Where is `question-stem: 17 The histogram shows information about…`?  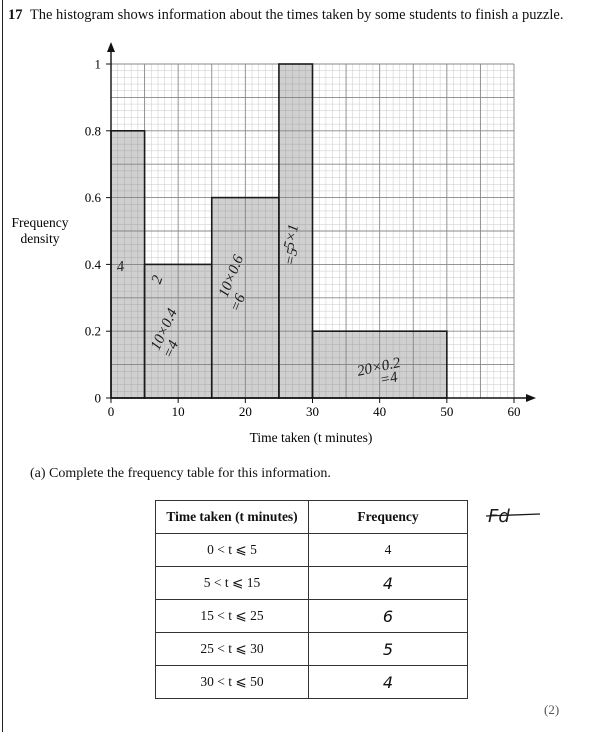 question-stem: 17 The histogram shows information about… is located at coordinates (285, 15).